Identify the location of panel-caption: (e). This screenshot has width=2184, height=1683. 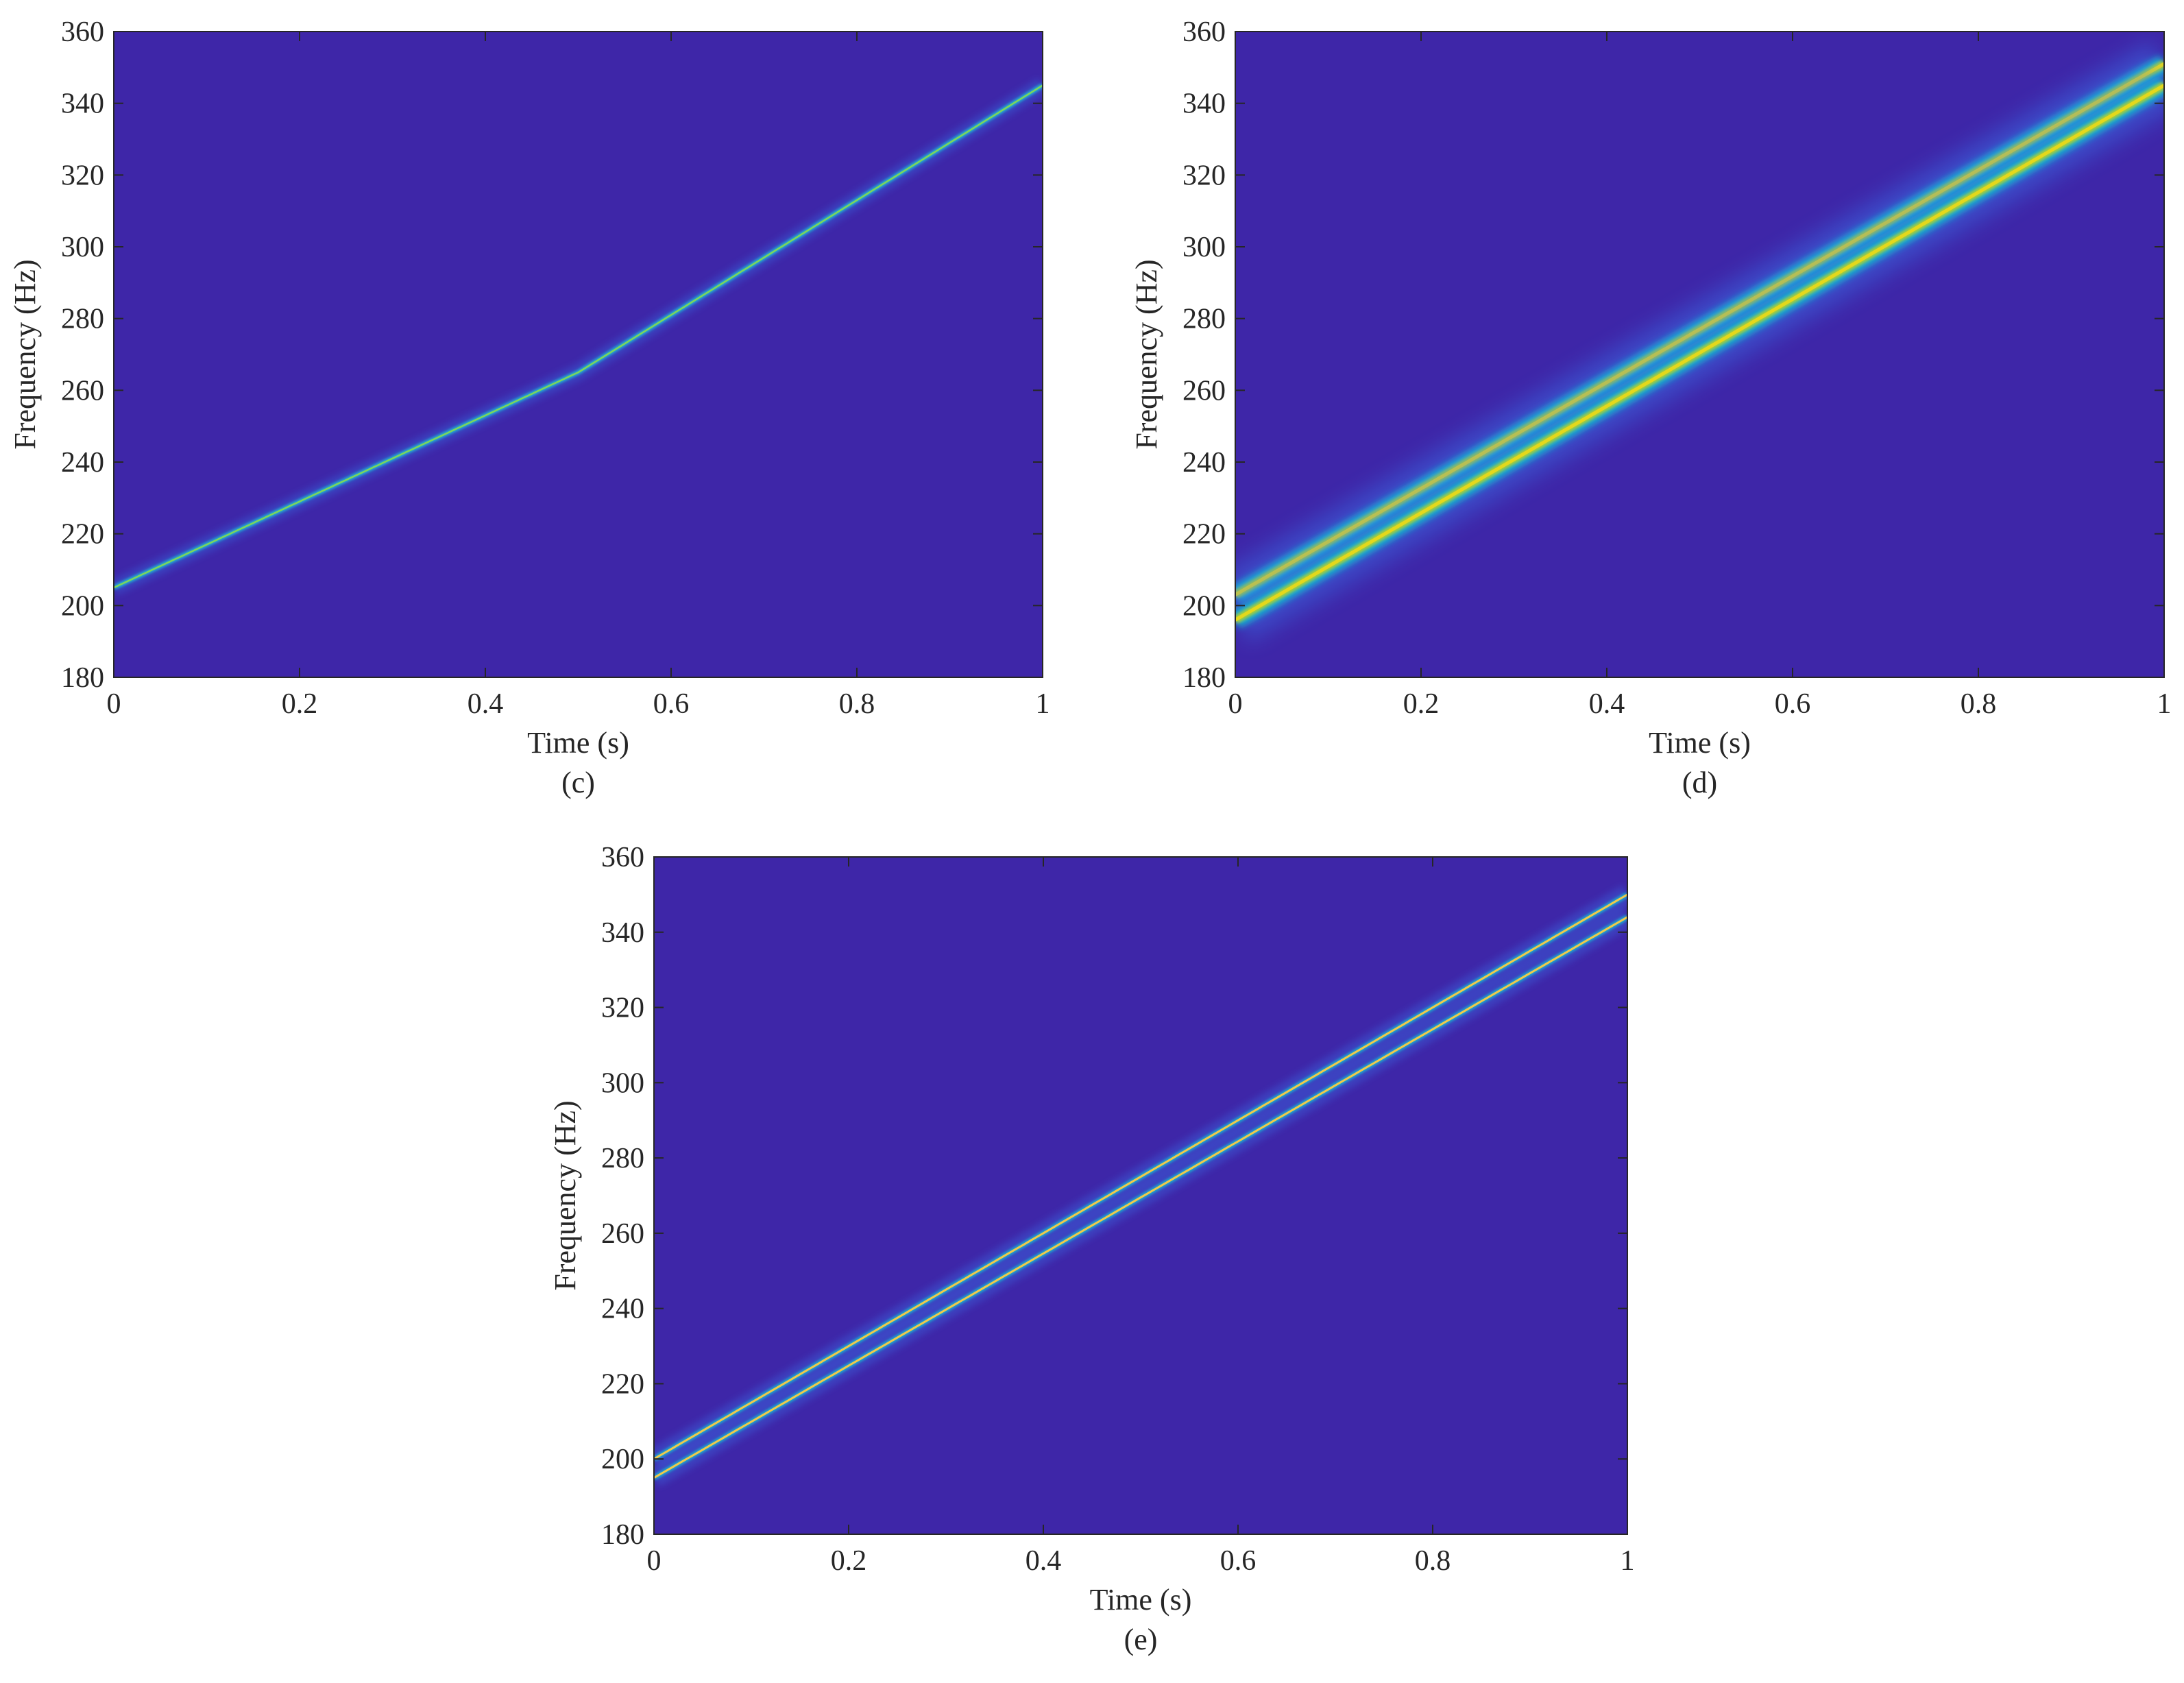
(1141, 1639).